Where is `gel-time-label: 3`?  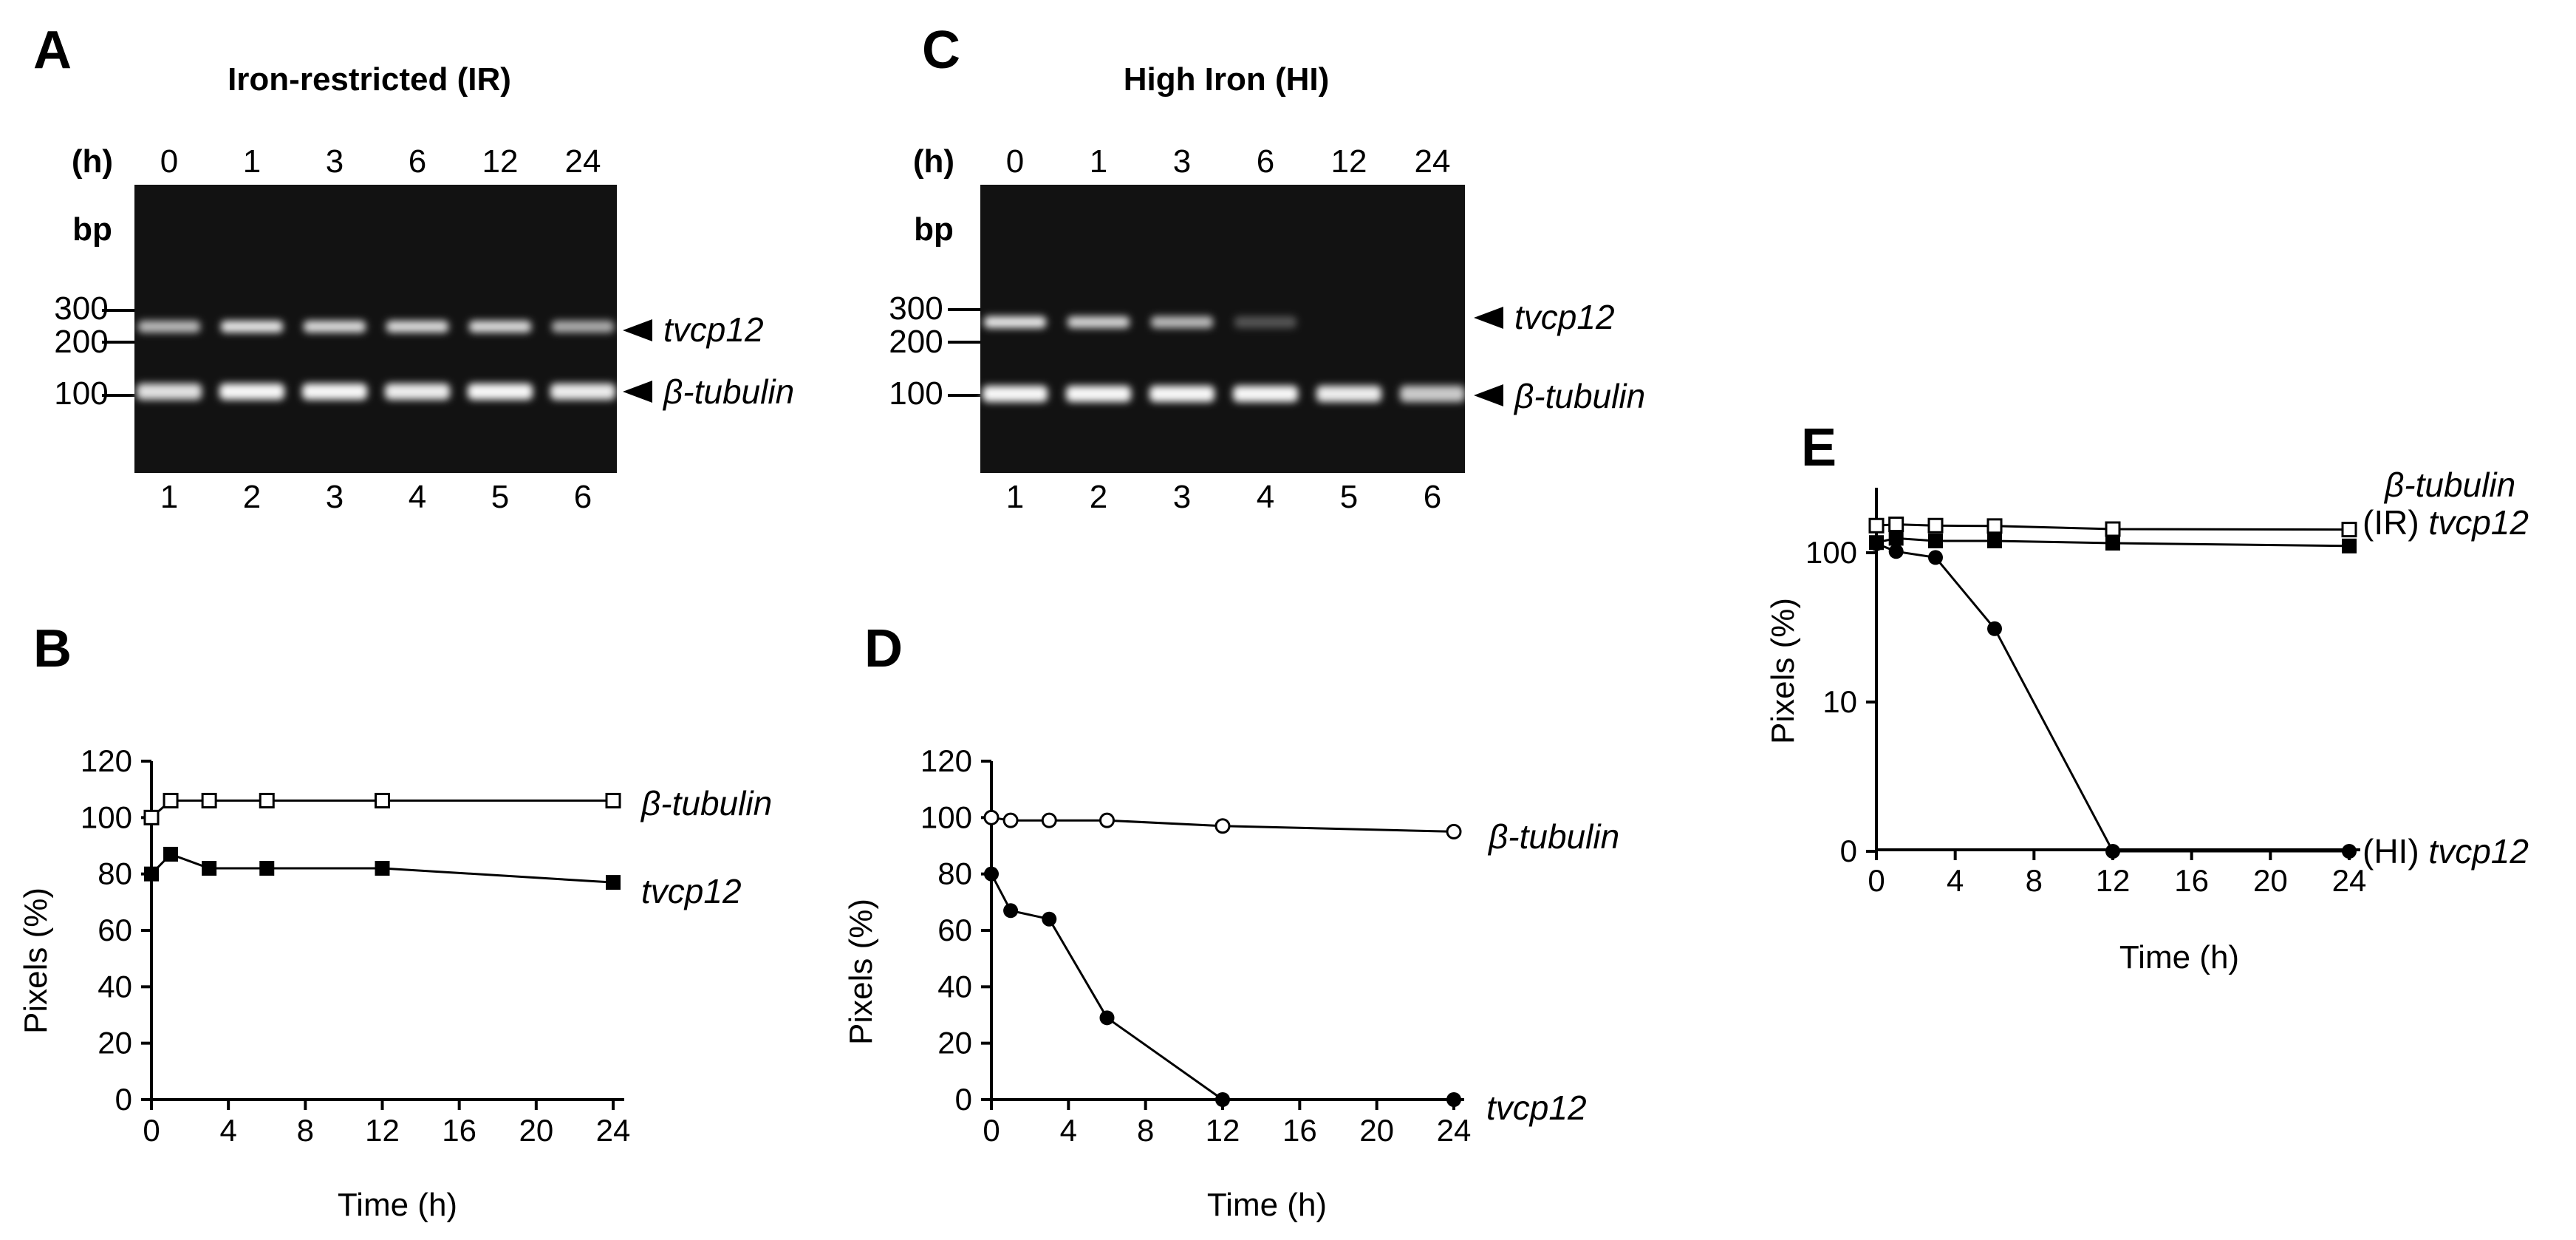 gel-time-label: 3 is located at coordinates (335, 161).